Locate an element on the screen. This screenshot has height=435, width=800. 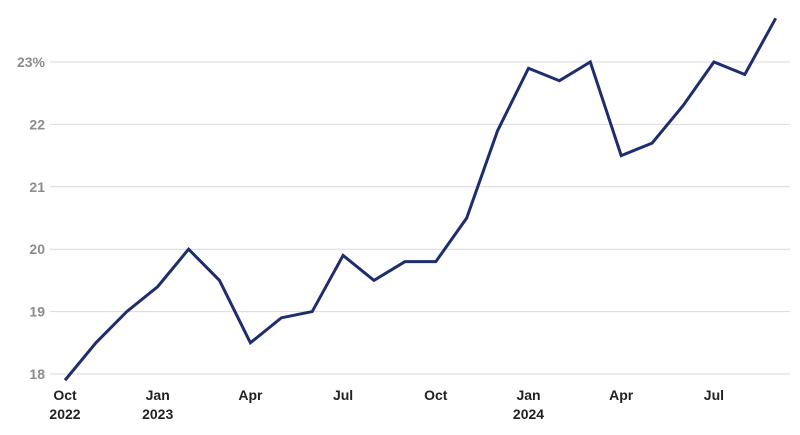
y-tick-label: 18 is located at coordinates (37, 374).